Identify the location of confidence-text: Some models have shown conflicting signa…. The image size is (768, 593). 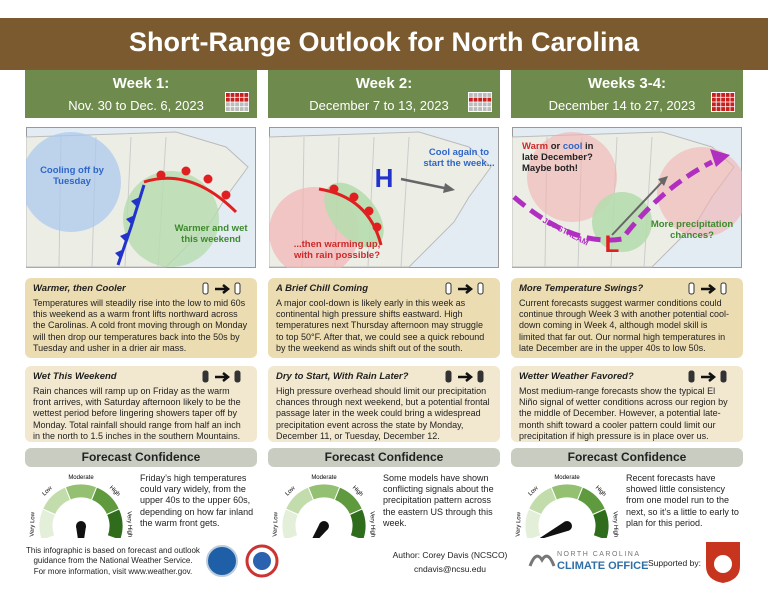
(438, 500).